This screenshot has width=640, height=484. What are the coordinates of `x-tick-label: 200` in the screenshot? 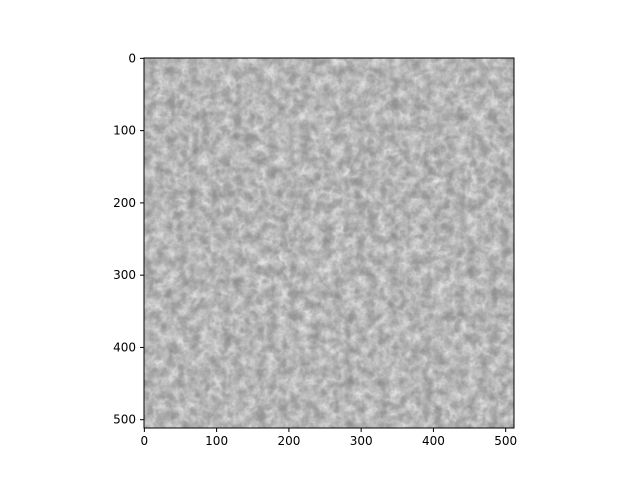 It's located at (288, 441).